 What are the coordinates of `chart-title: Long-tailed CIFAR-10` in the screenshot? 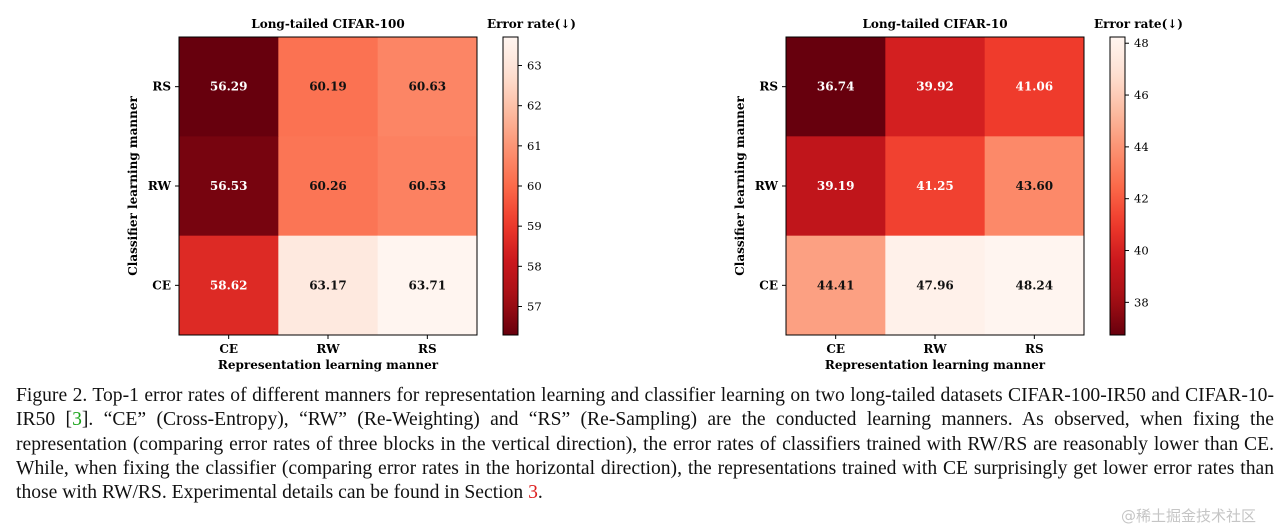 It's located at (934, 24).